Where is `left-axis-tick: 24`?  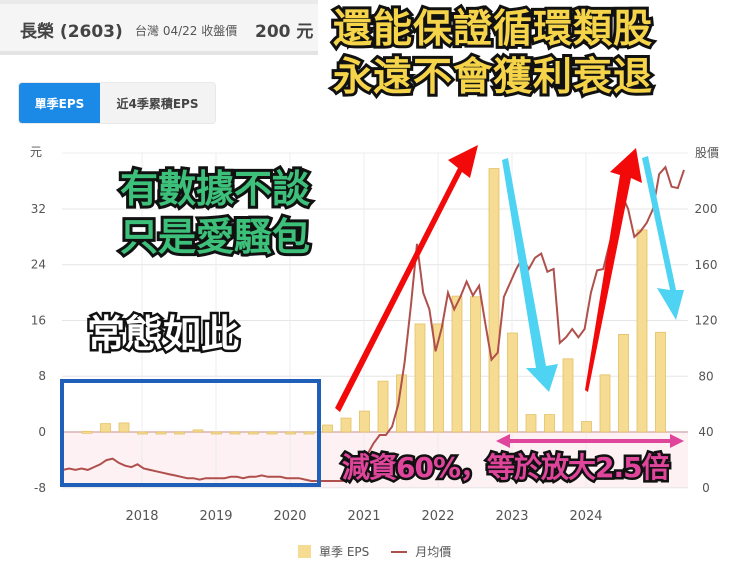
left-axis-tick: 24 is located at coordinates (38, 265).